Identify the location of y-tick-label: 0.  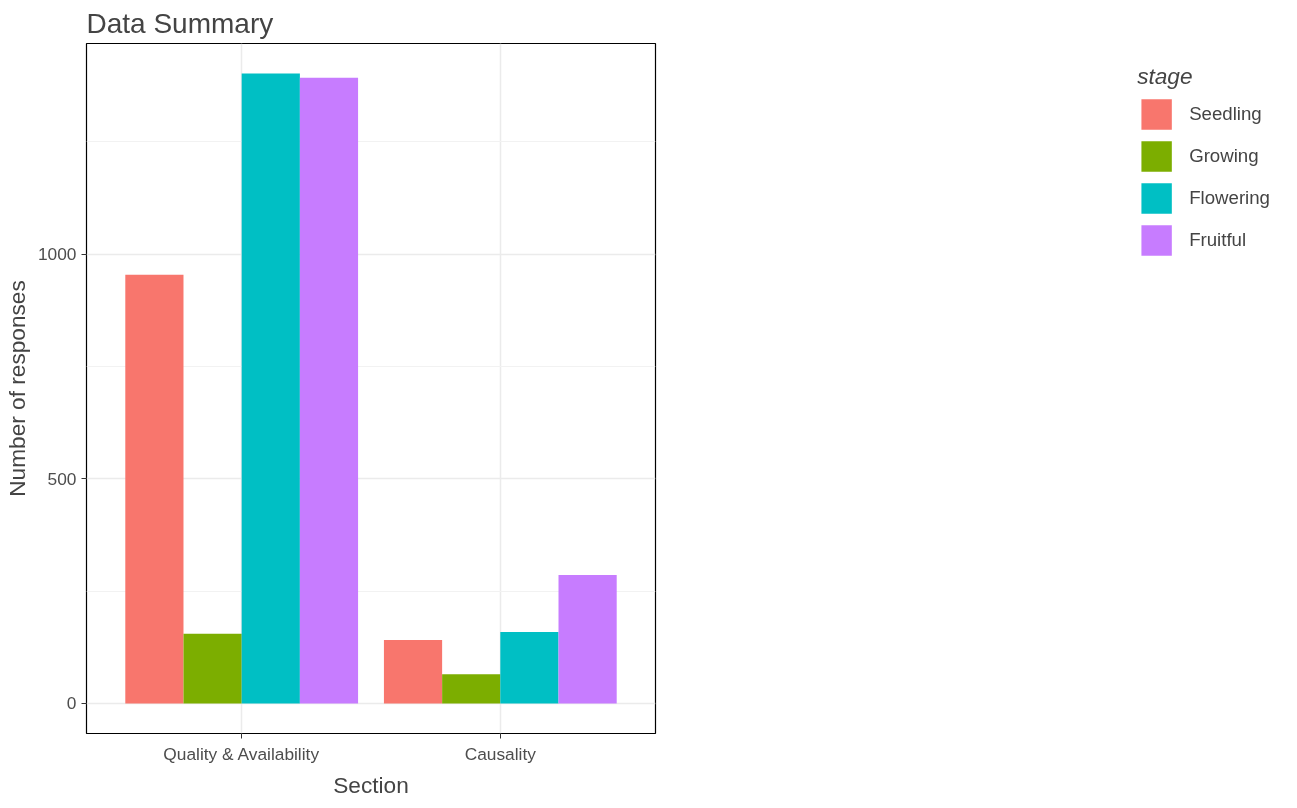
(71, 703).